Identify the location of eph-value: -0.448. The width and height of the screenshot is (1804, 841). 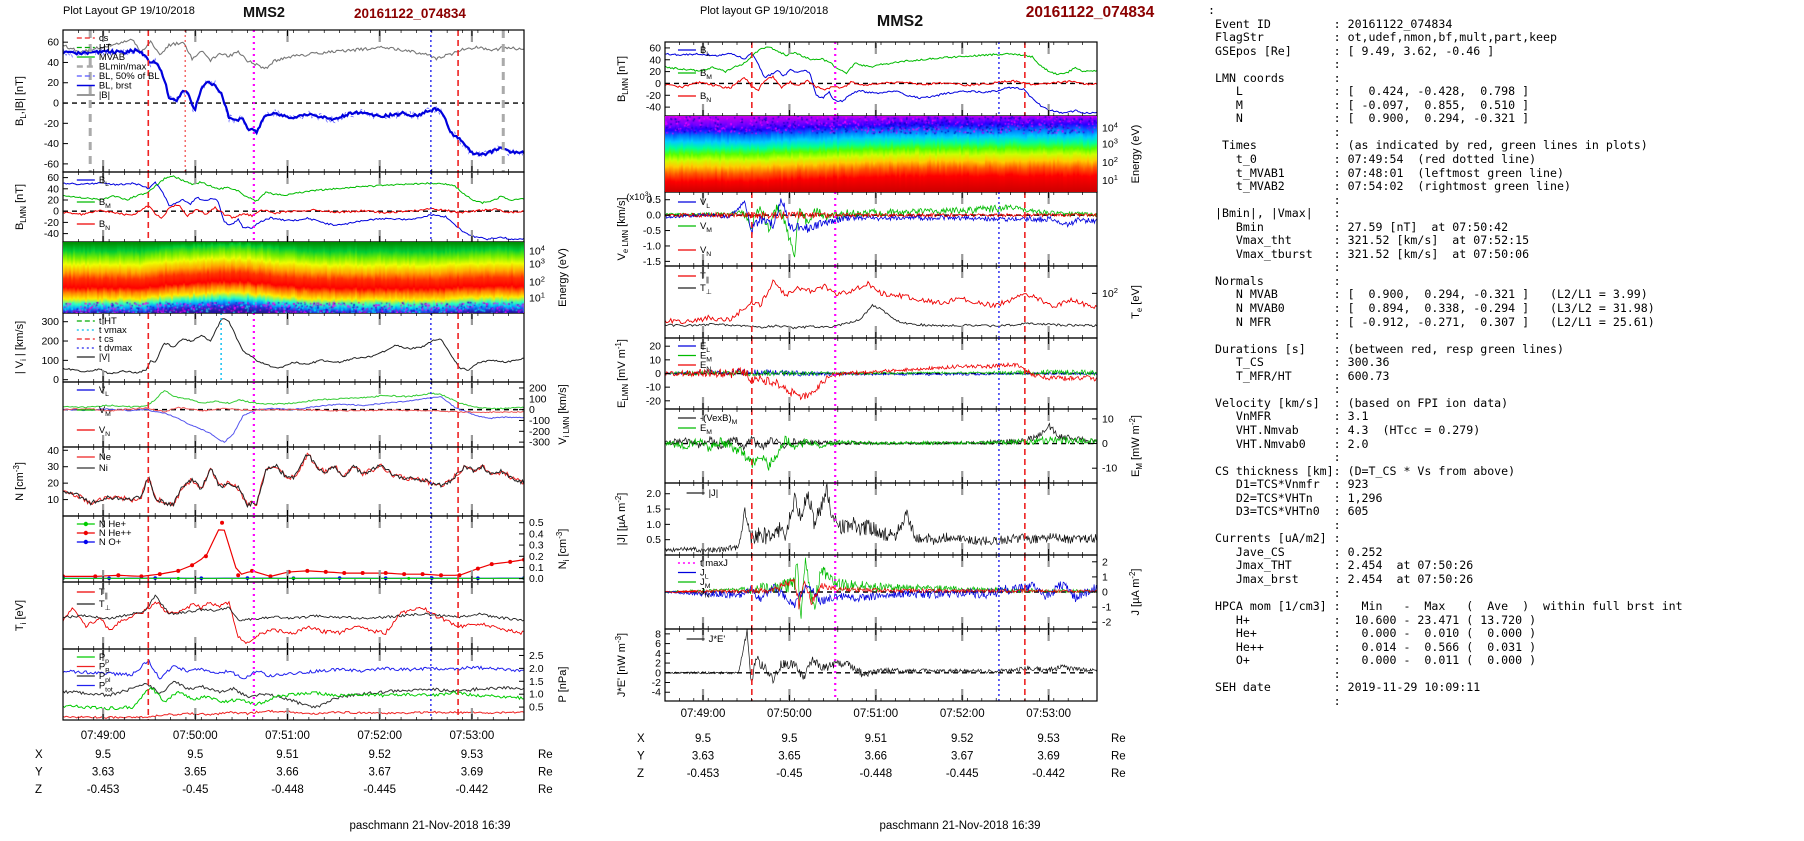
(876, 774).